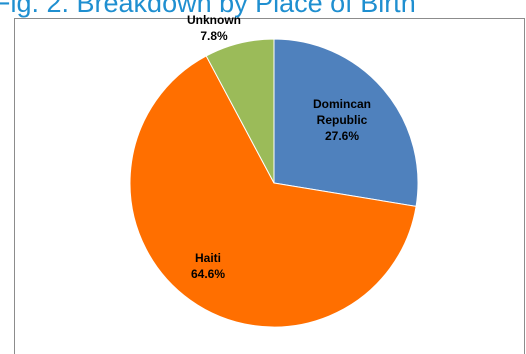  What do you see at coordinates (214, 36) in the screenshot?
I see `data-label-line: 7.8%` at bounding box center [214, 36].